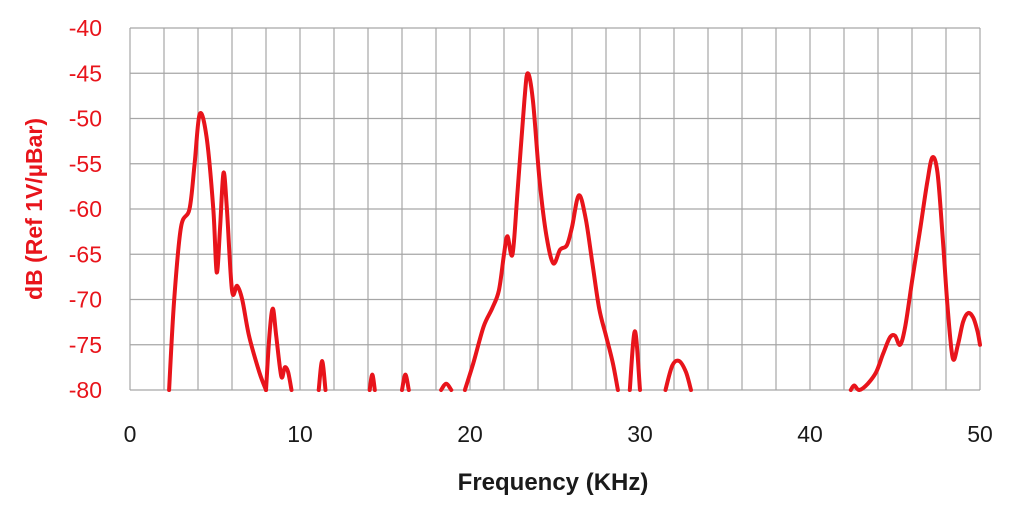 The image size is (1024, 515). Describe the element at coordinates (85, 345) in the screenshot. I see `y-tick-label: -75` at that location.